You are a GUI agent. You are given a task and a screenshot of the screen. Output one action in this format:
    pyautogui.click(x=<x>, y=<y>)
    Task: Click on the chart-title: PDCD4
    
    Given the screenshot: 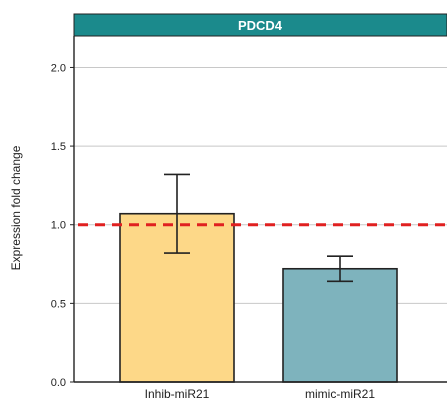 What is the action you would take?
    pyautogui.click(x=260, y=25)
    